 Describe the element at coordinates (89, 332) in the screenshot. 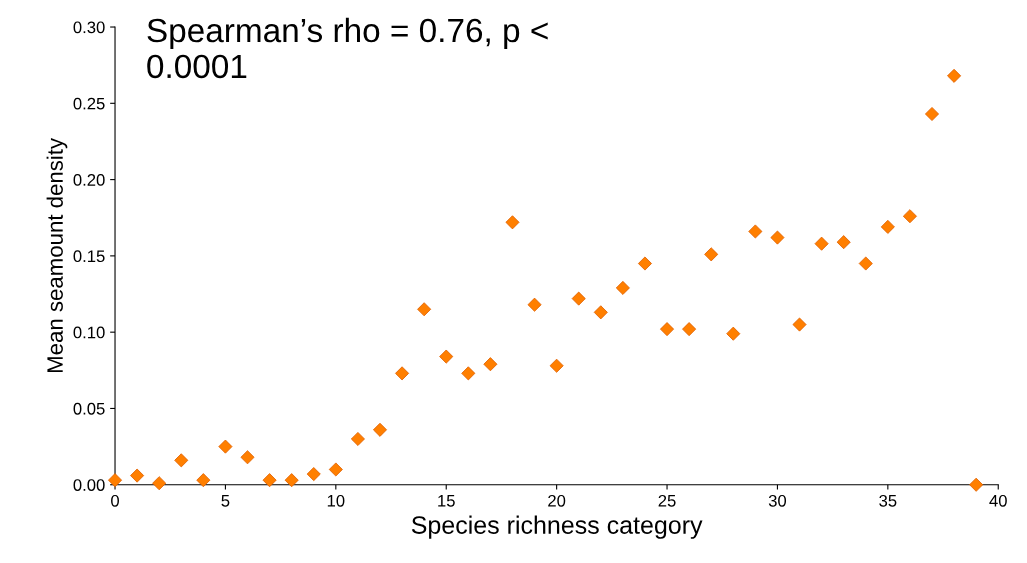

I see `y-tick-label: 0.10` at that location.